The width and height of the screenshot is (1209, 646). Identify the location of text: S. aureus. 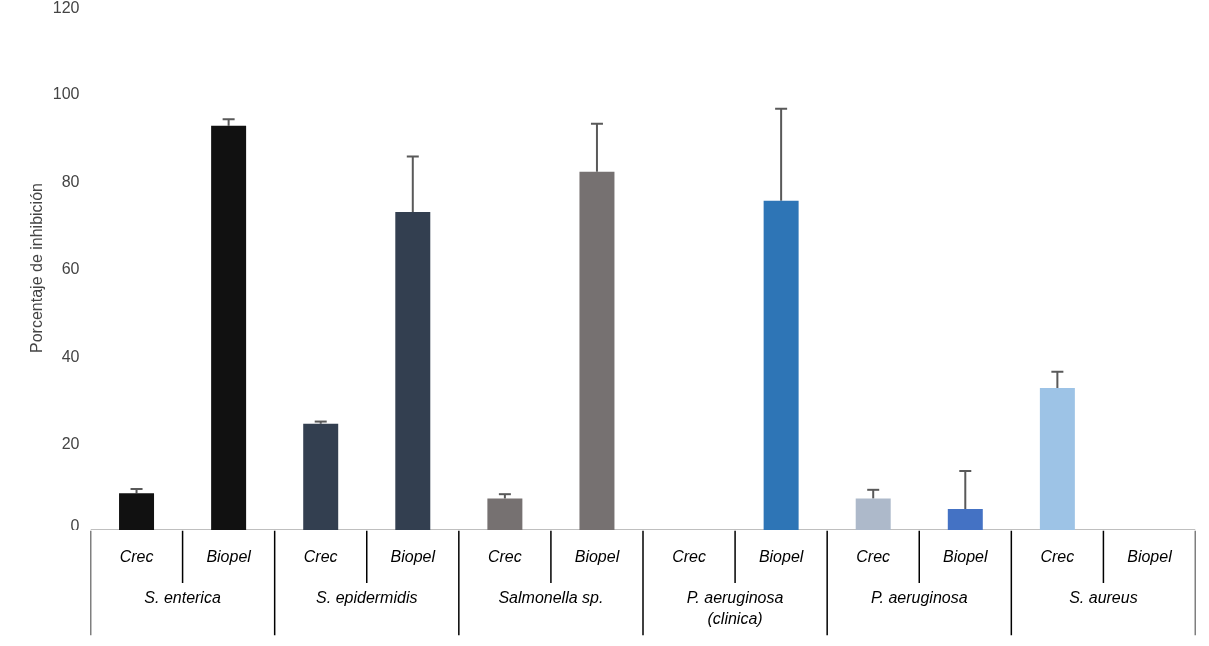
(1103, 598).